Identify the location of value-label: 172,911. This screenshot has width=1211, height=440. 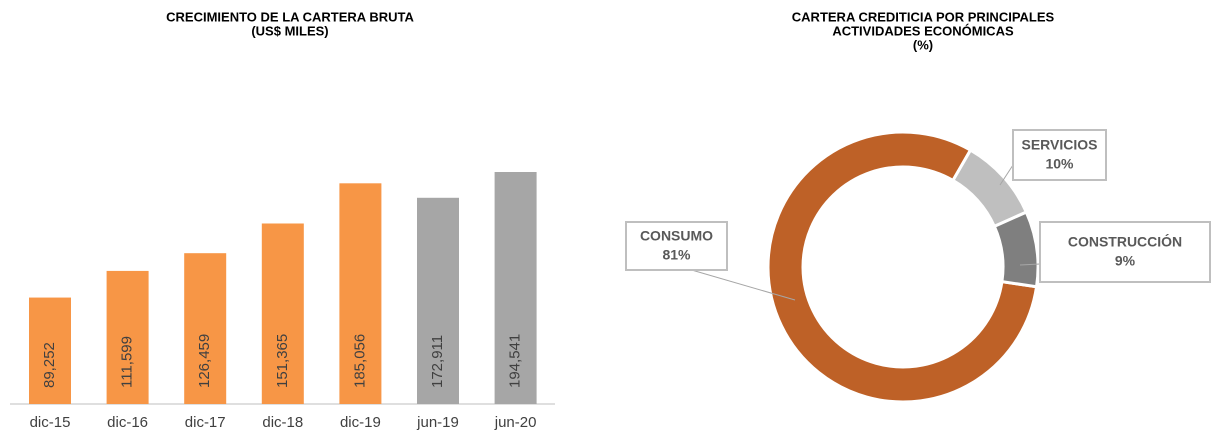
(437, 361).